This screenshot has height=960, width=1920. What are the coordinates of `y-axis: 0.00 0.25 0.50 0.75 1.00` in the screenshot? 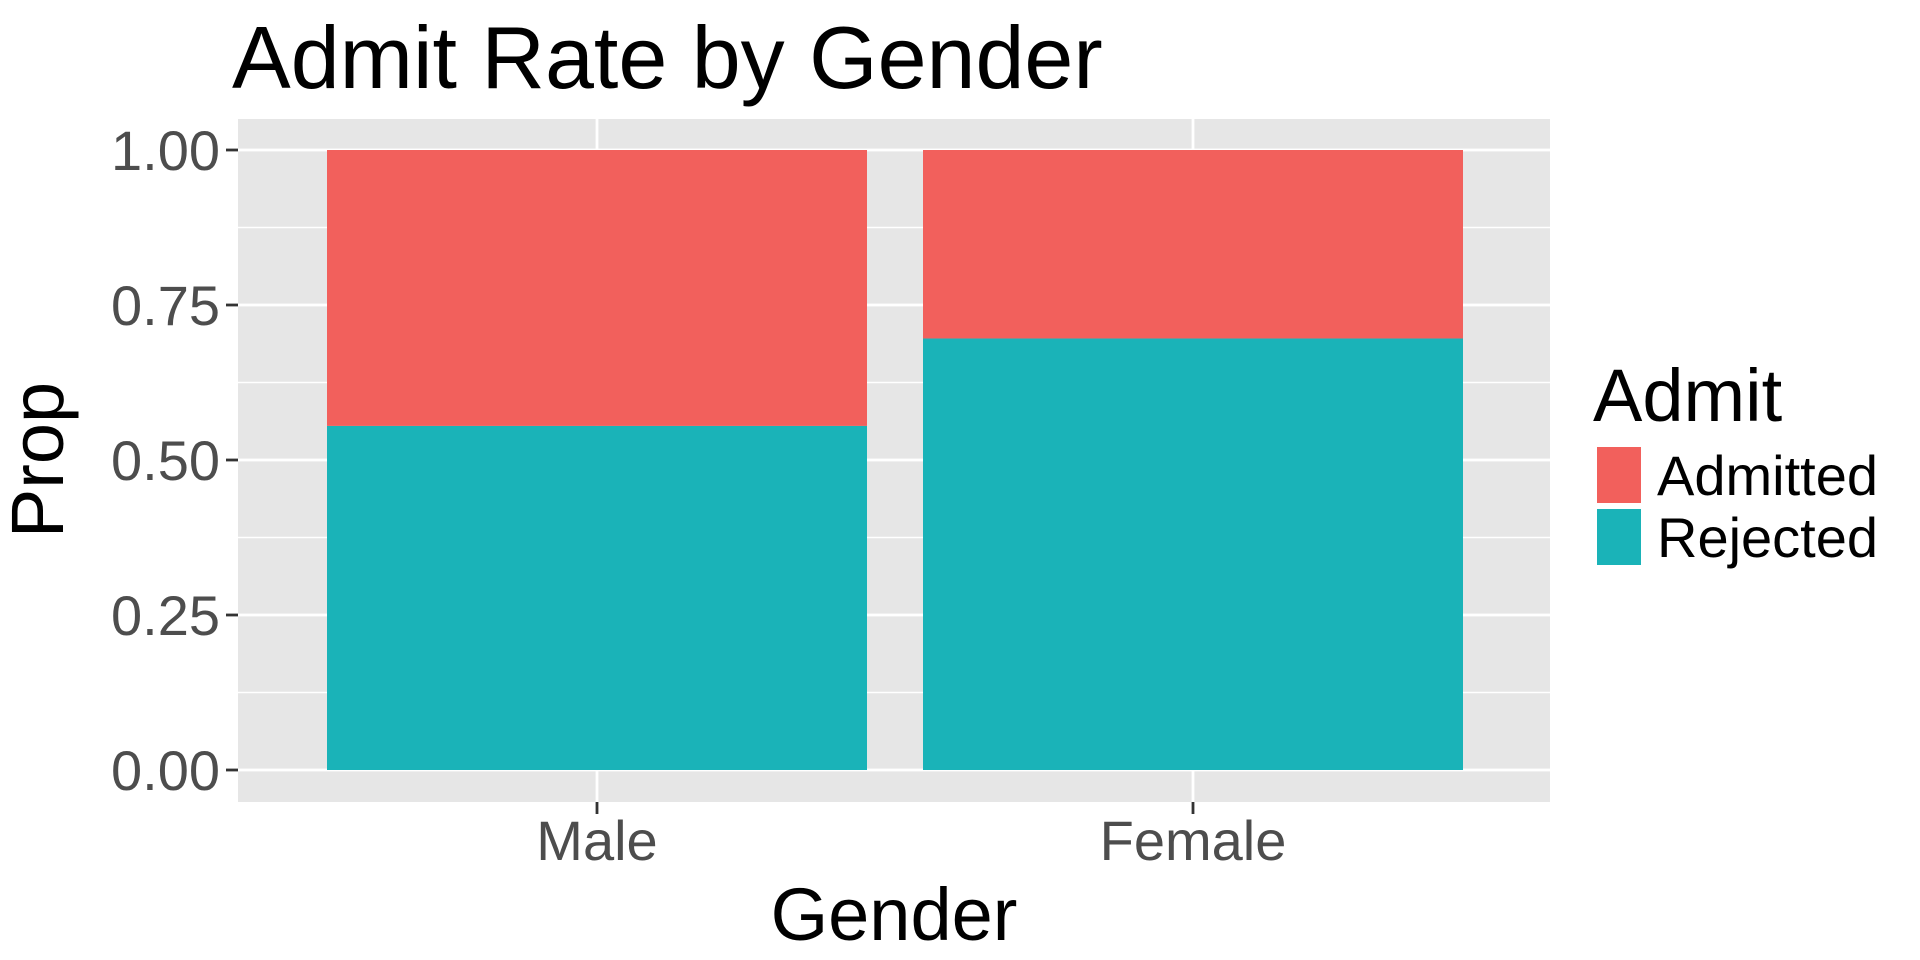 It's located at (174, 460).